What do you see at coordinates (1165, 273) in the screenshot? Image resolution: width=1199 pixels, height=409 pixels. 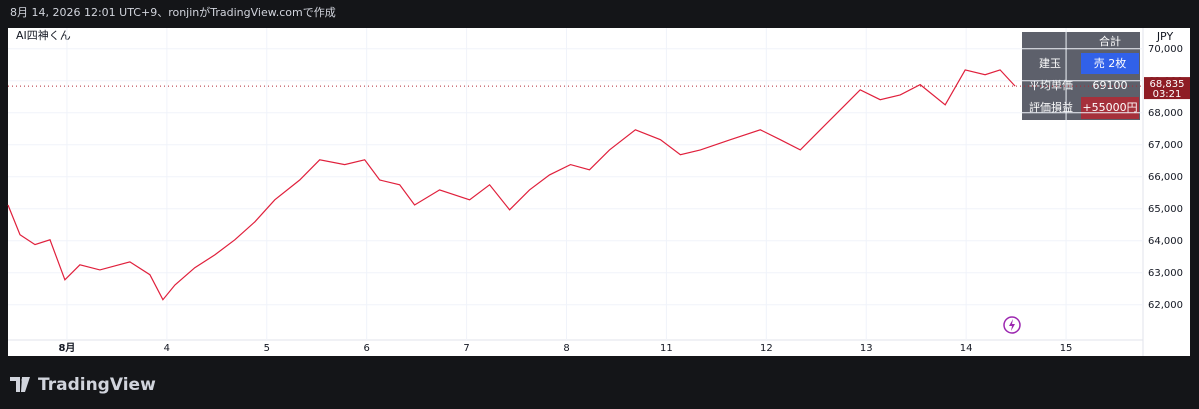 I see `y-tick-label: 63,000` at bounding box center [1165, 273].